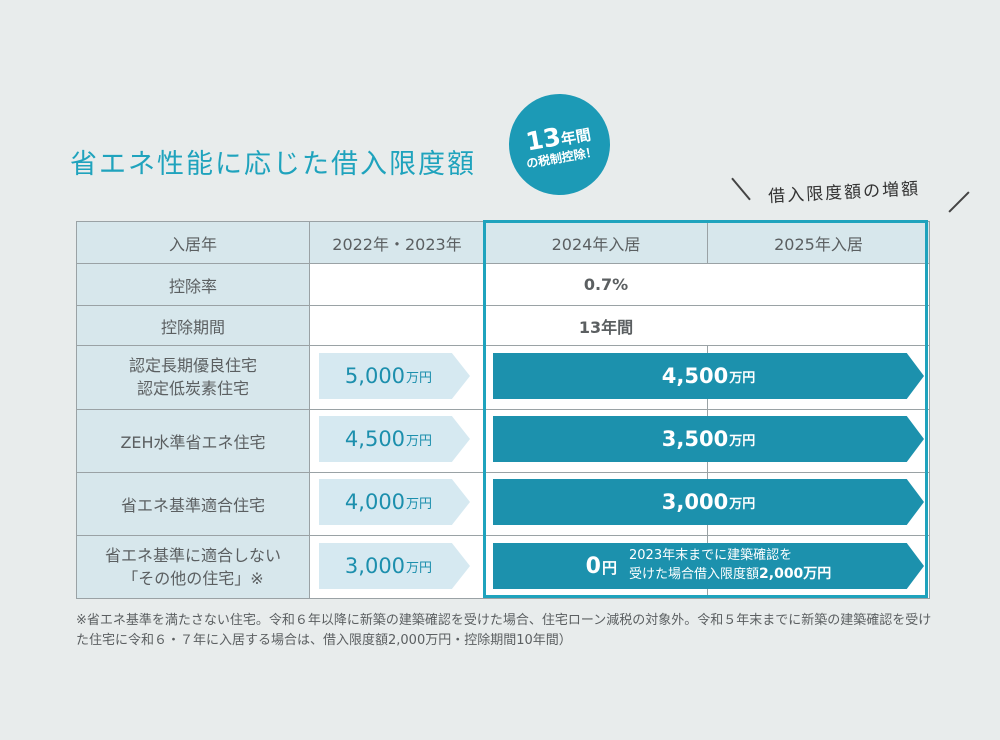 The image size is (1000, 740). What do you see at coordinates (193, 284) in the screenshot?
I see `rate-label: 控除率` at bounding box center [193, 284].